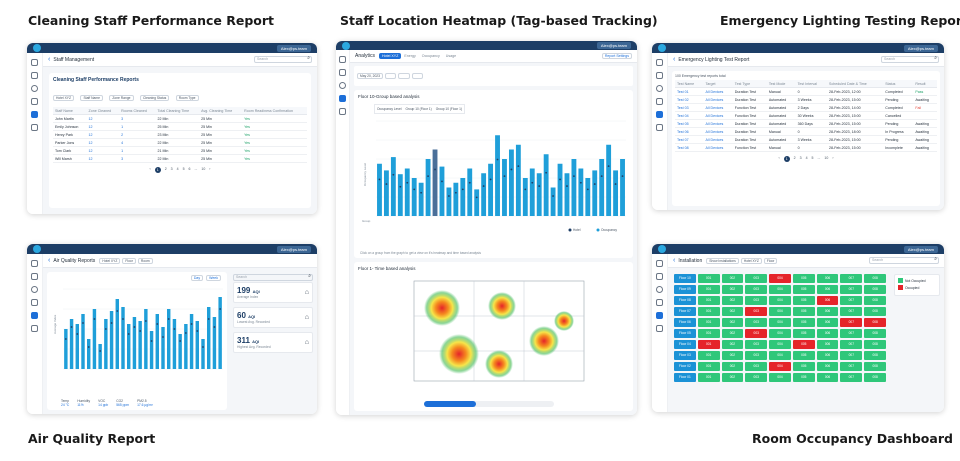 The image size is (960, 461). I want to click on clock-icon, so click(34, 289).